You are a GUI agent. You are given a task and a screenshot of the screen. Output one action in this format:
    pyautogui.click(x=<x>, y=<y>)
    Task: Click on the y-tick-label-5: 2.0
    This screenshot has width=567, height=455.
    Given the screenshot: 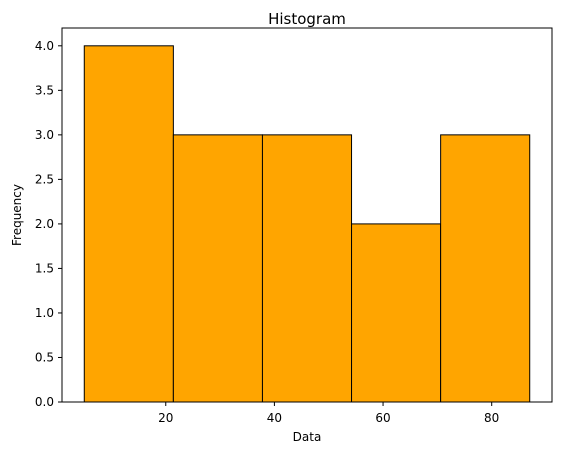 What is the action you would take?
    pyautogui.click(x=44, y=224)
    